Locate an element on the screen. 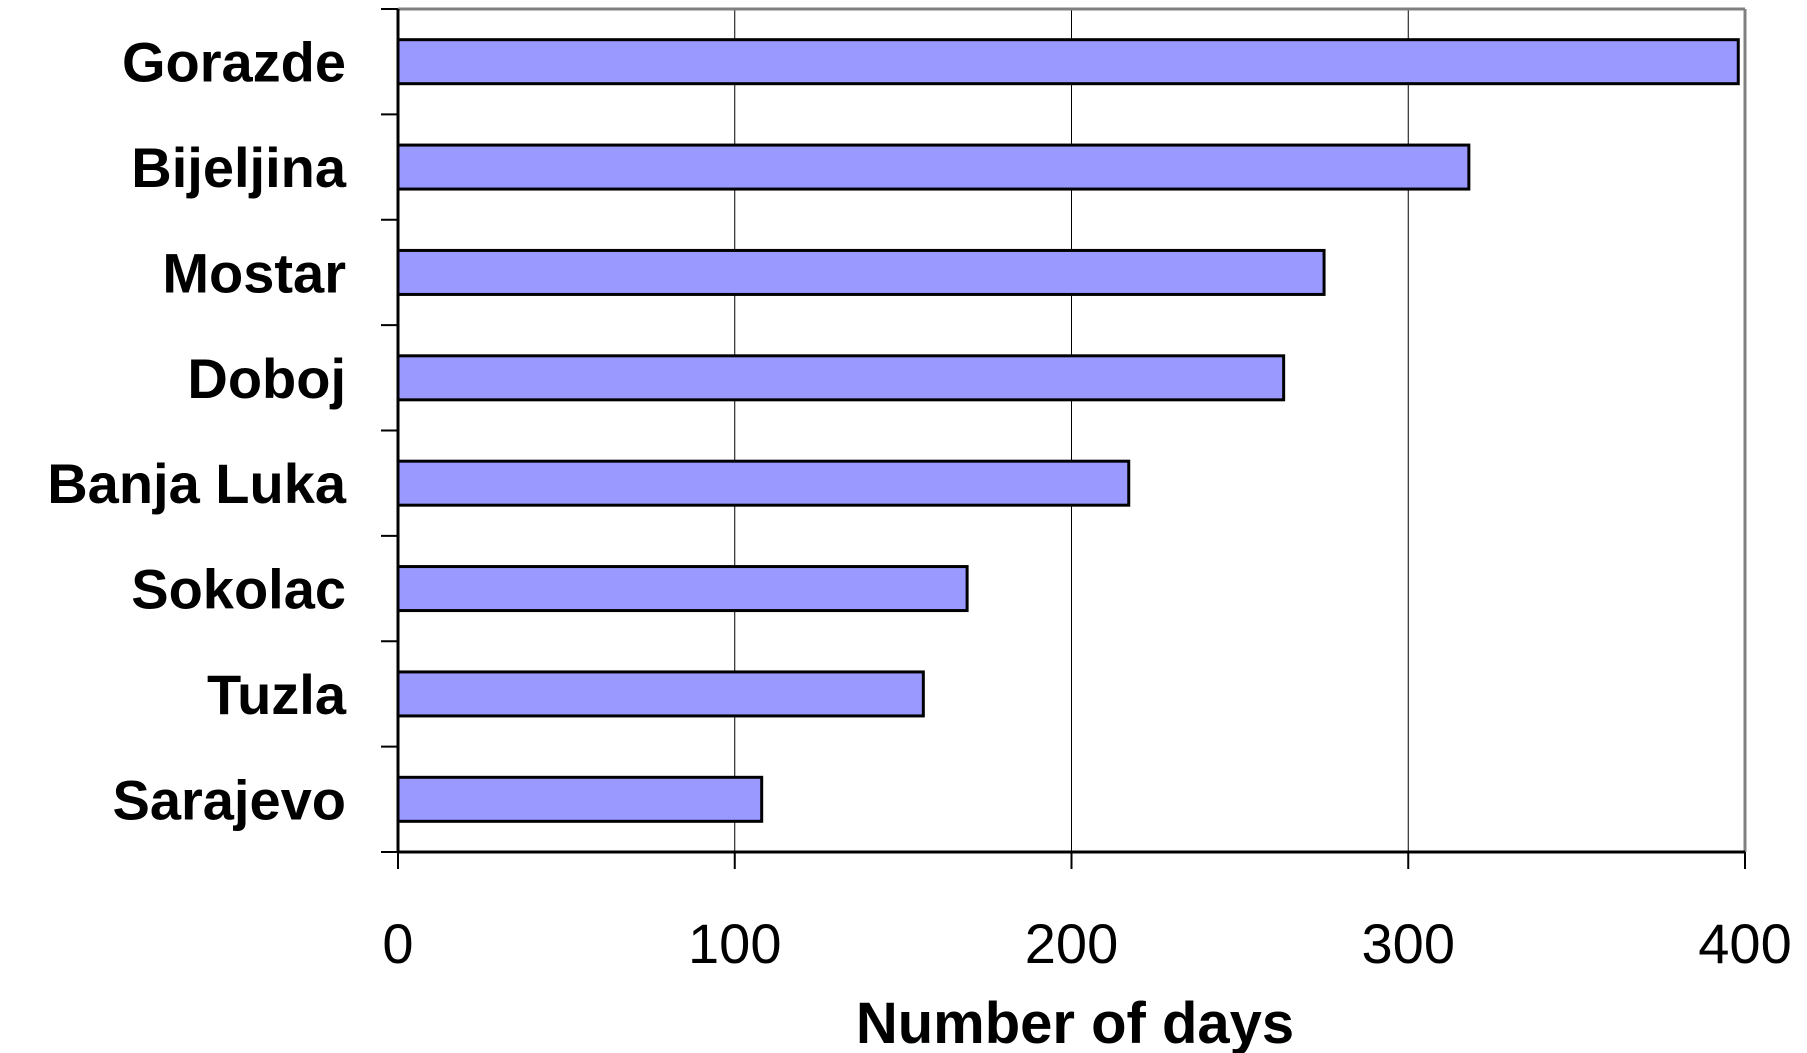 The width and height of the screenshot is (1807, 1053). bar-sokolac is located at coordinates (682, 589).